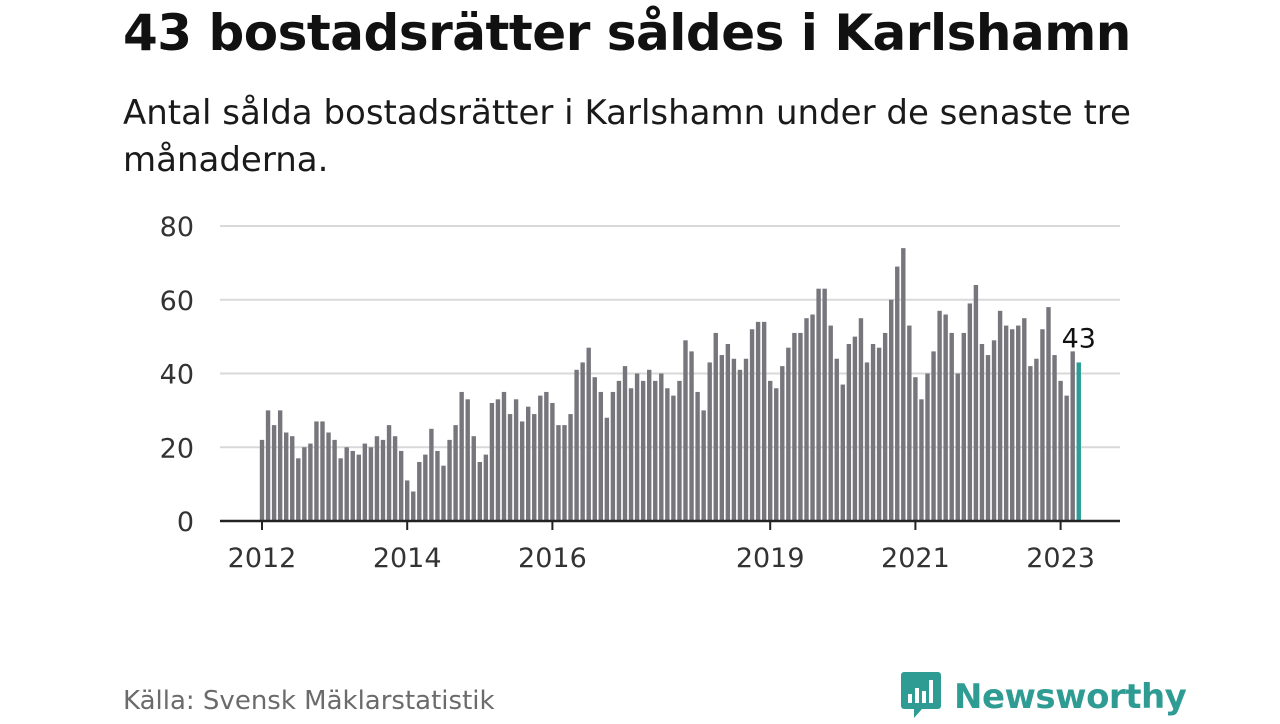 Image resolution: width=1280 pixels, height=724 pixels. Describe the element at coordinates (627, 33) in the screenshot. I see `chart-title: 43 bostadsrätter såldes i Karlshamn` at that location.